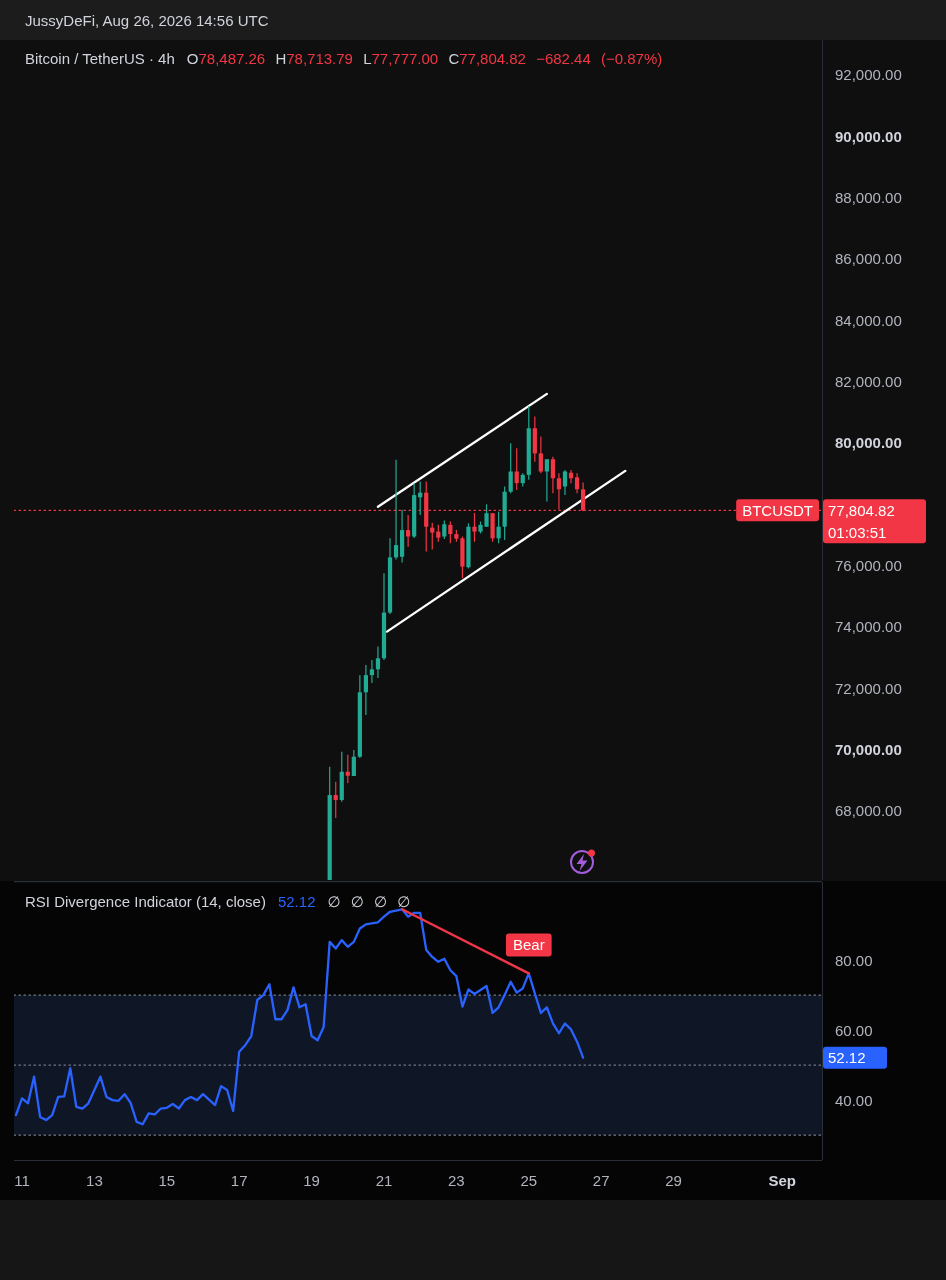 The image size is (946, 1280). What do you see at coordinates (854, 960) in the screenshot?
I see `y-tick-label: 80.00` at bounding box center [854, 960].